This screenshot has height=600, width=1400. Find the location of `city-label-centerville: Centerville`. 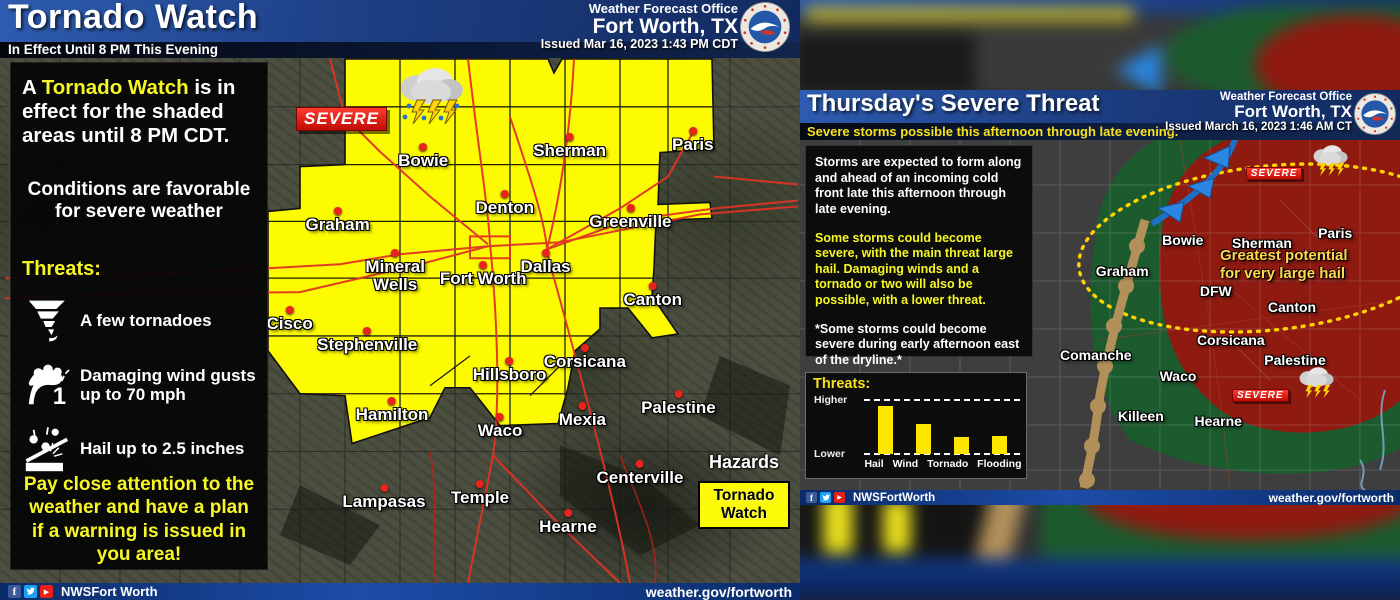

city-label-centerville: Centerville is located at coordinates (640, 474).